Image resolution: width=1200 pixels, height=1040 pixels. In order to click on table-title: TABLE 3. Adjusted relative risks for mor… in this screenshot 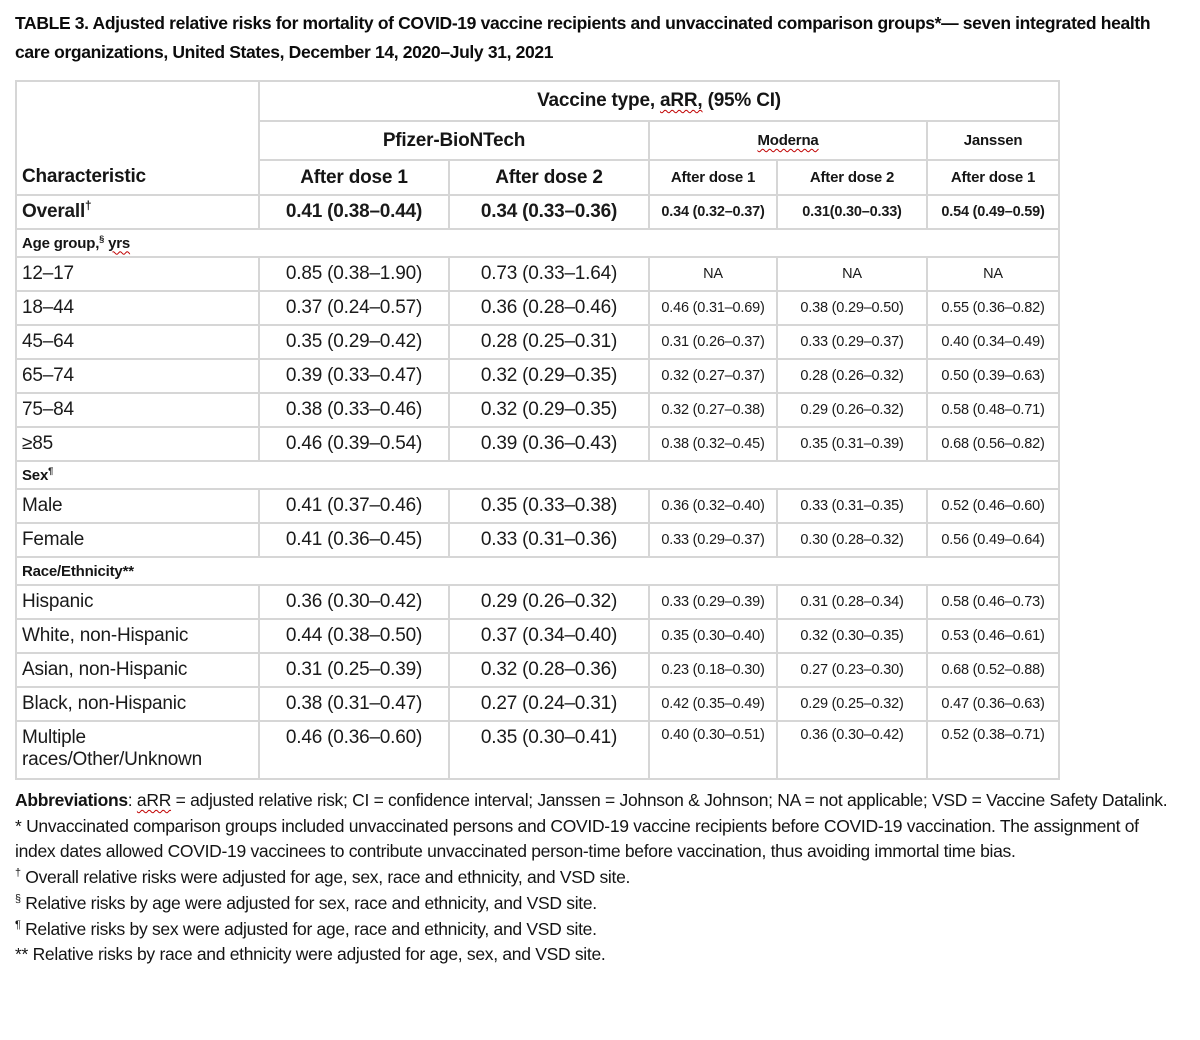, I will do `click(583, 37)`.